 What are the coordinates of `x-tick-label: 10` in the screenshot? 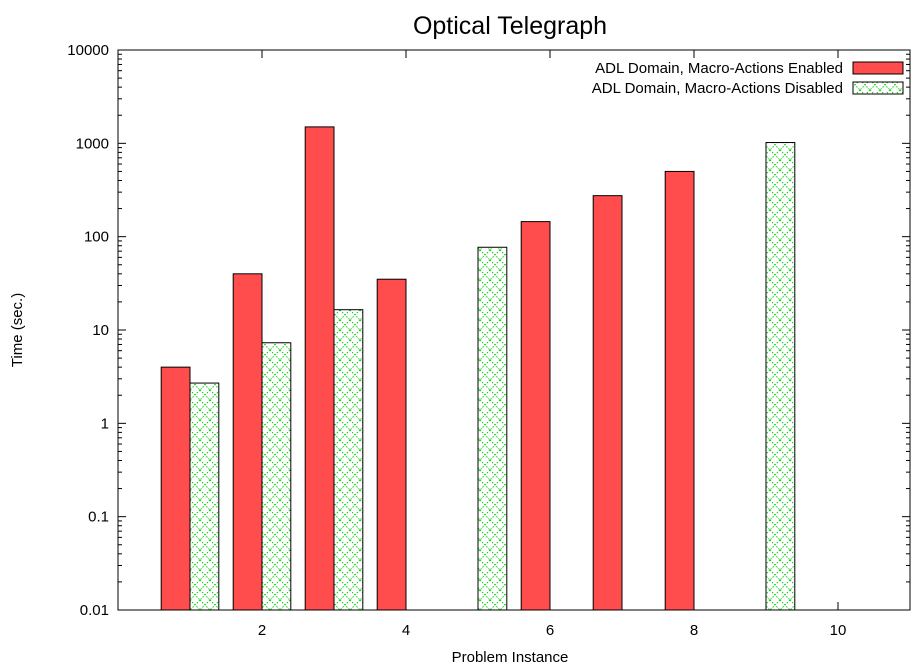 It's located at (838, 630).